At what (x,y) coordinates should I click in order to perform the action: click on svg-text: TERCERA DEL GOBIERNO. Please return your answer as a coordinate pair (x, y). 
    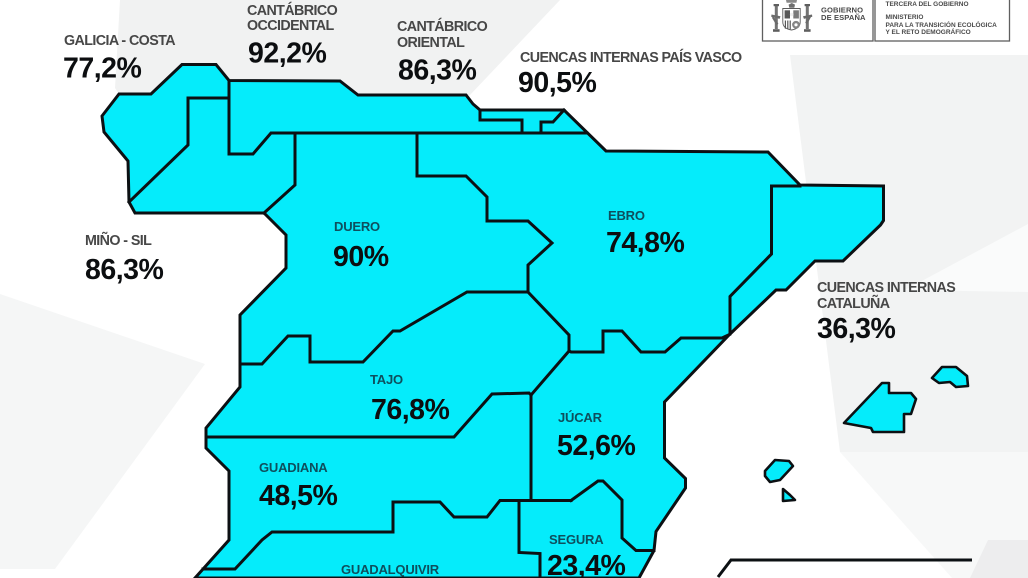
    Looking at the image, I should click on (927, 4).